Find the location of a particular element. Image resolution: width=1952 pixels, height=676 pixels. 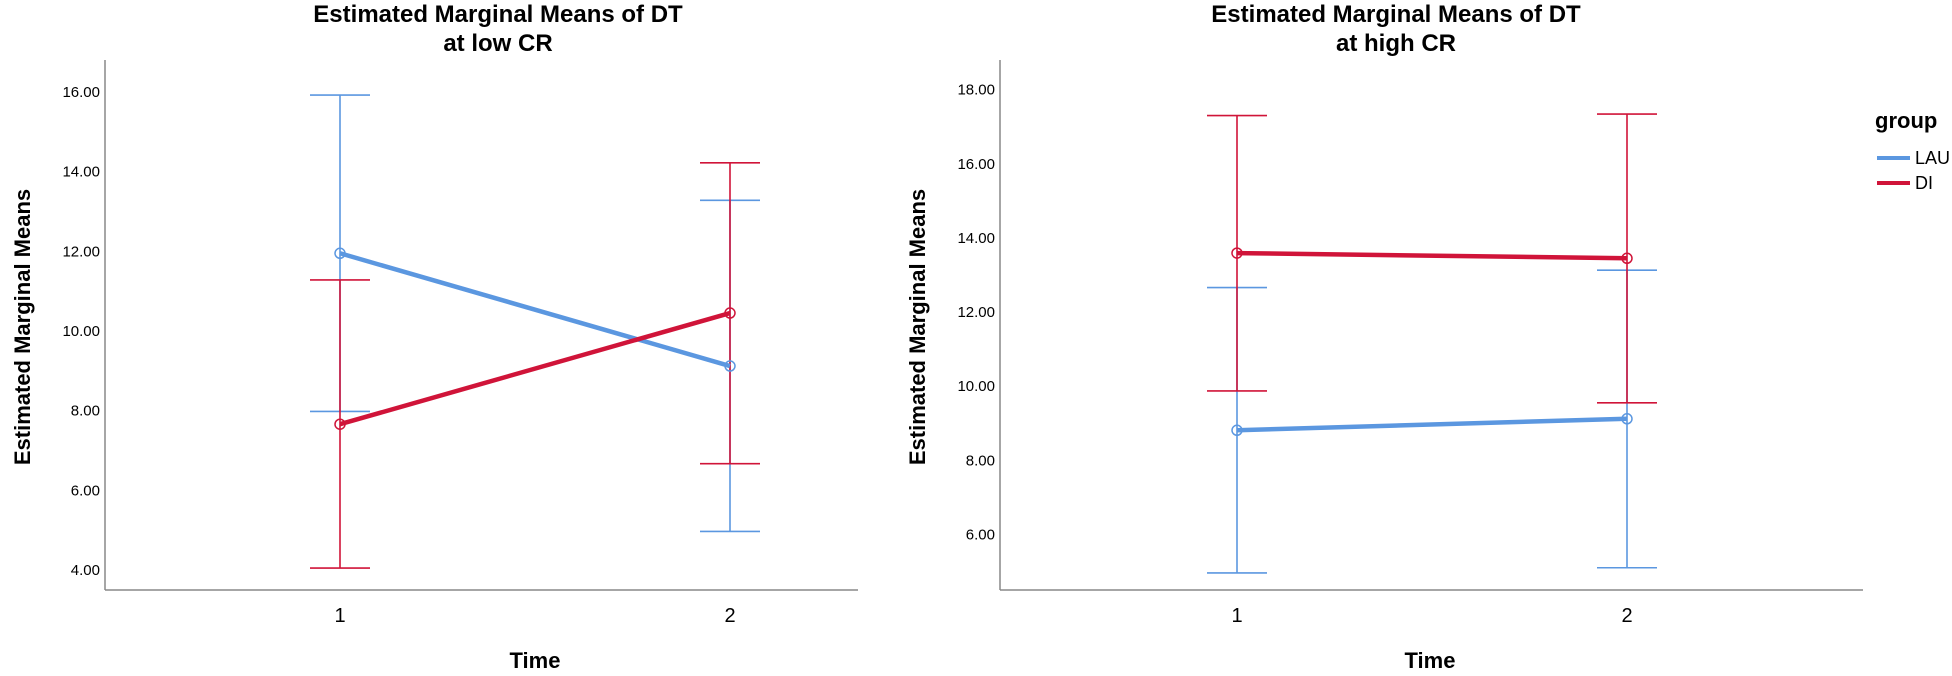

y-tick-label: 18.00 is located at coordinates (976, 90).